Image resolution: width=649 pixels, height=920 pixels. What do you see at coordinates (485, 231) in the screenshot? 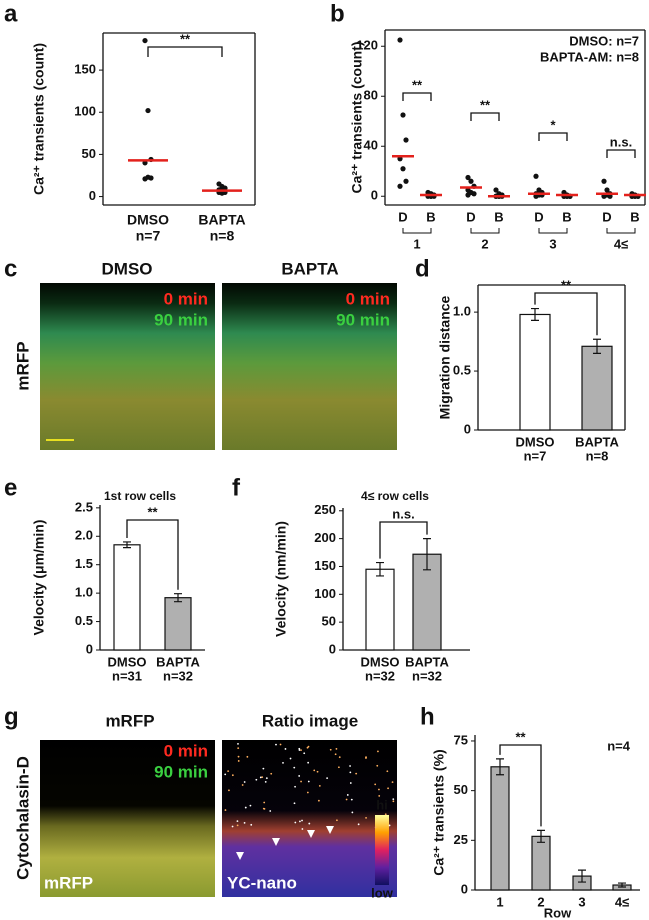
I see `group-bracket` at bounding box center [485, 231].